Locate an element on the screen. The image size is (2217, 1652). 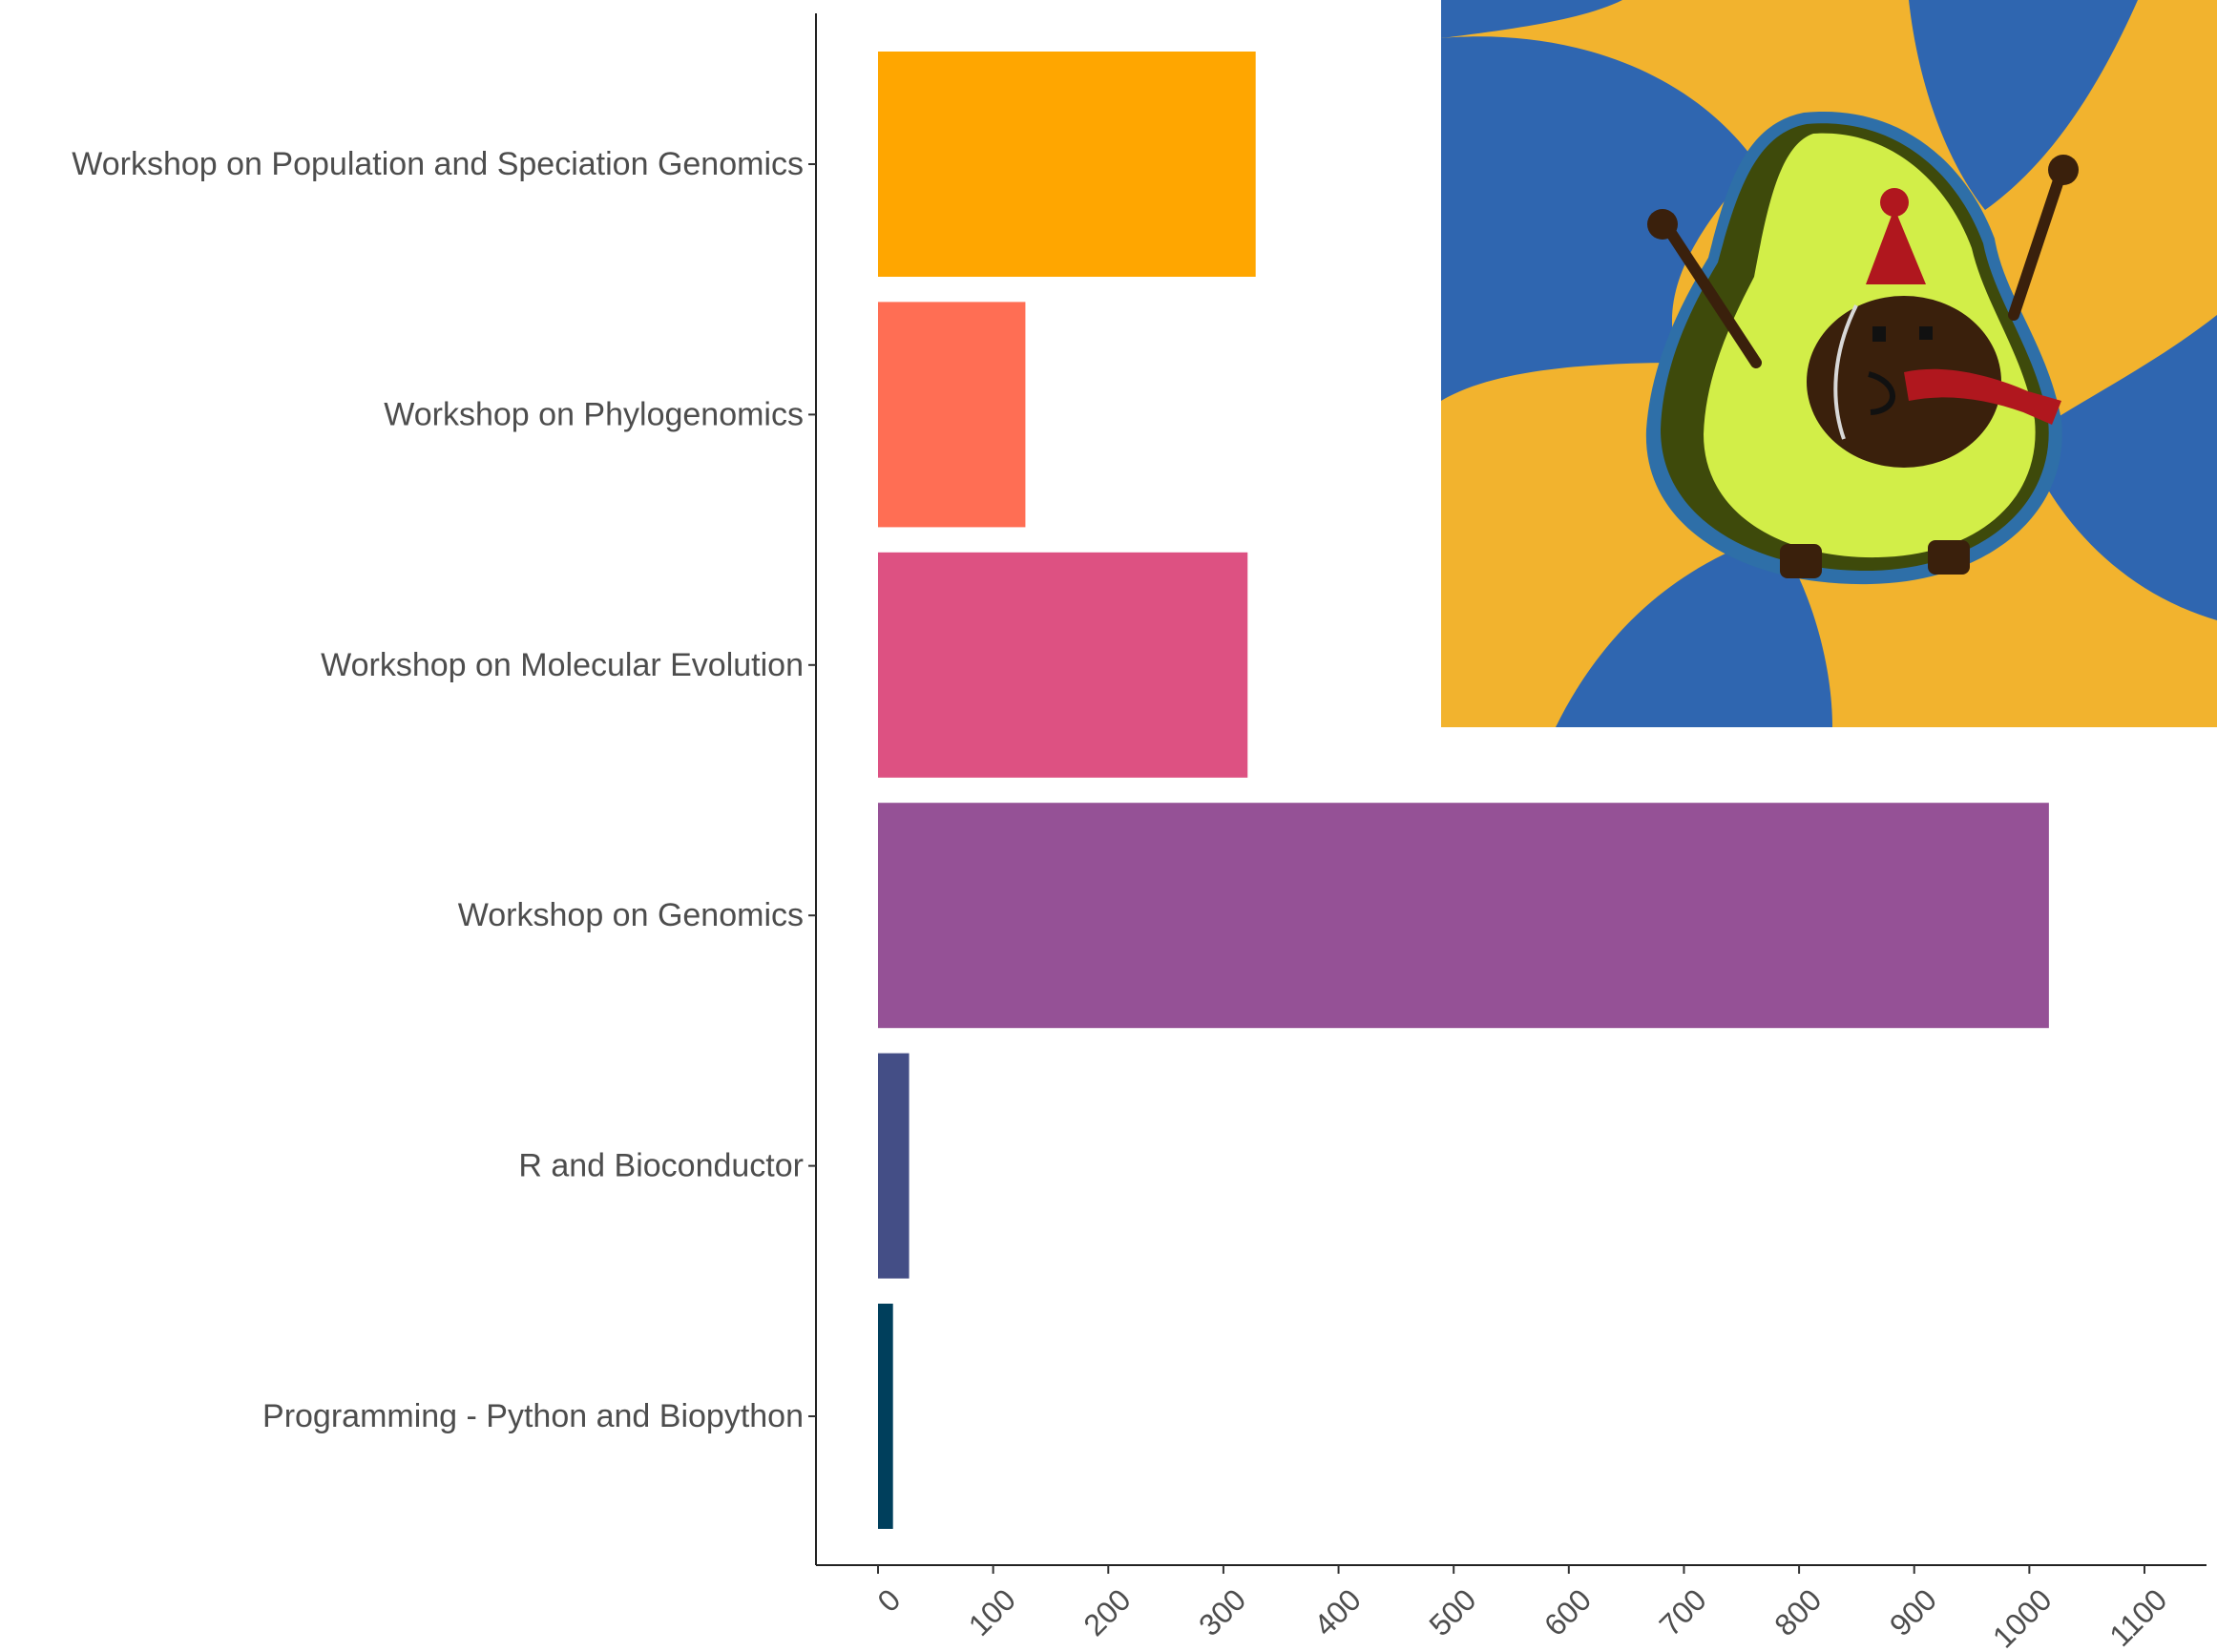
y-tick-label: Workshop on Molecular Evolution is located at coordinates (563, 665).